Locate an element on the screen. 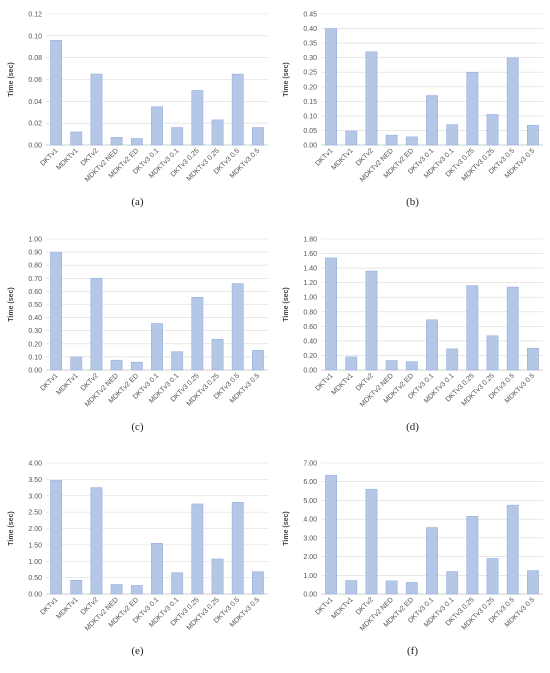  y-tick-label: 0.20 is located at coordinates (35, 344).